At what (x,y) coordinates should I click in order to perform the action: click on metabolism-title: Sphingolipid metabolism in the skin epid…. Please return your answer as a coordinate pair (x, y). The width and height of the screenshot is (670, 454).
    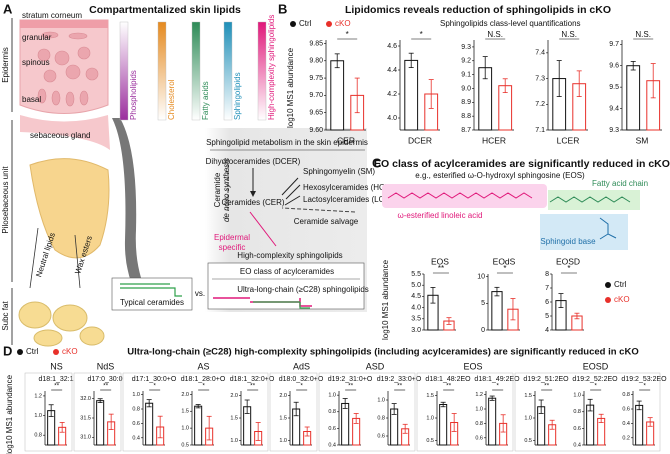
    Looking at the image, I should click on (287, 142).